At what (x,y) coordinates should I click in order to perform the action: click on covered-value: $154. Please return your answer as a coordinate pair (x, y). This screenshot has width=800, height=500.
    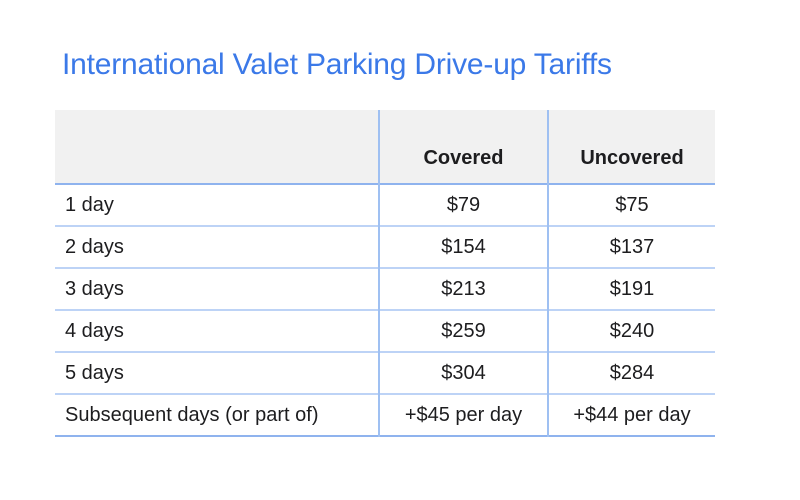
    Looking at the image, I should click on (463, 247).